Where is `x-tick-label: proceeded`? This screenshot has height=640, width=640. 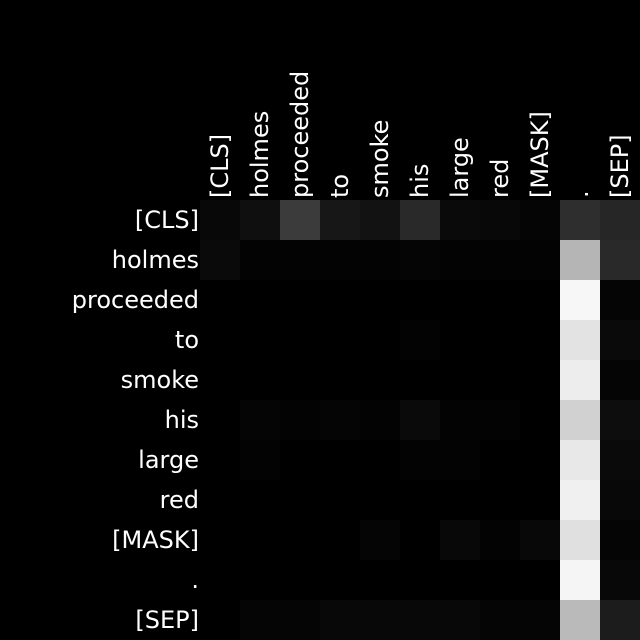 x-tick-label: proceeded is located at coordinates (300, 134).